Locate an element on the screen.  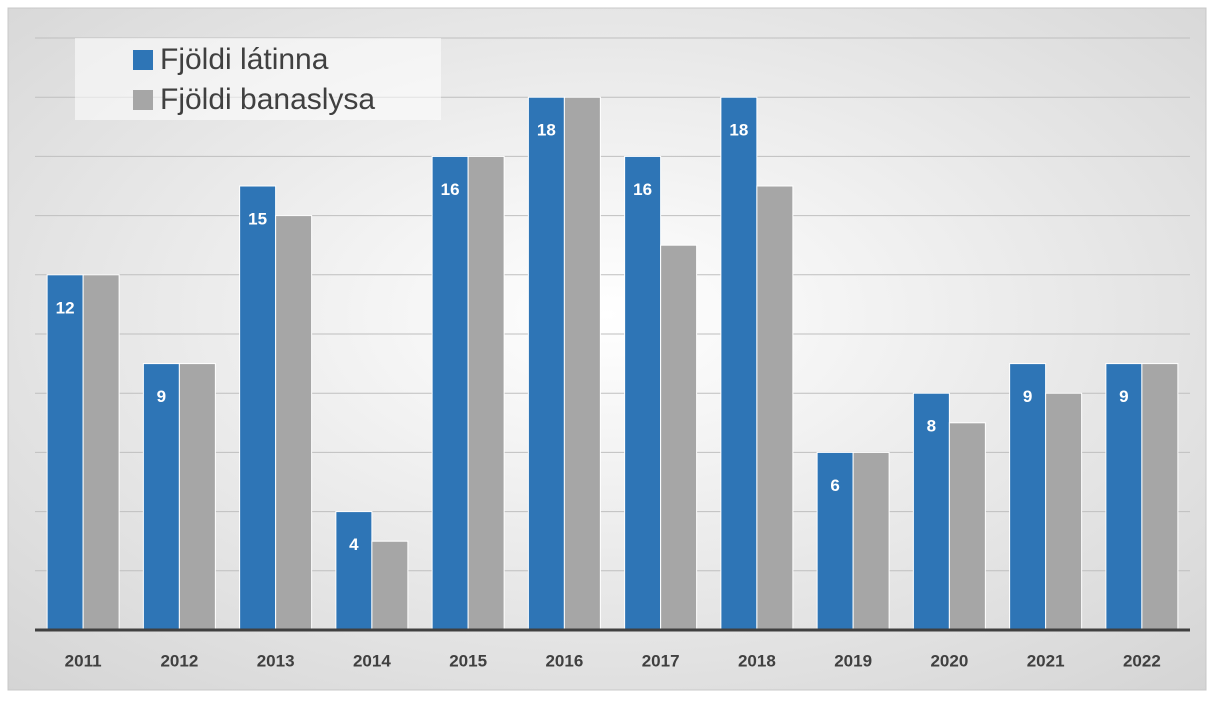
data-label: 6 is located at coordinates (834, 485).